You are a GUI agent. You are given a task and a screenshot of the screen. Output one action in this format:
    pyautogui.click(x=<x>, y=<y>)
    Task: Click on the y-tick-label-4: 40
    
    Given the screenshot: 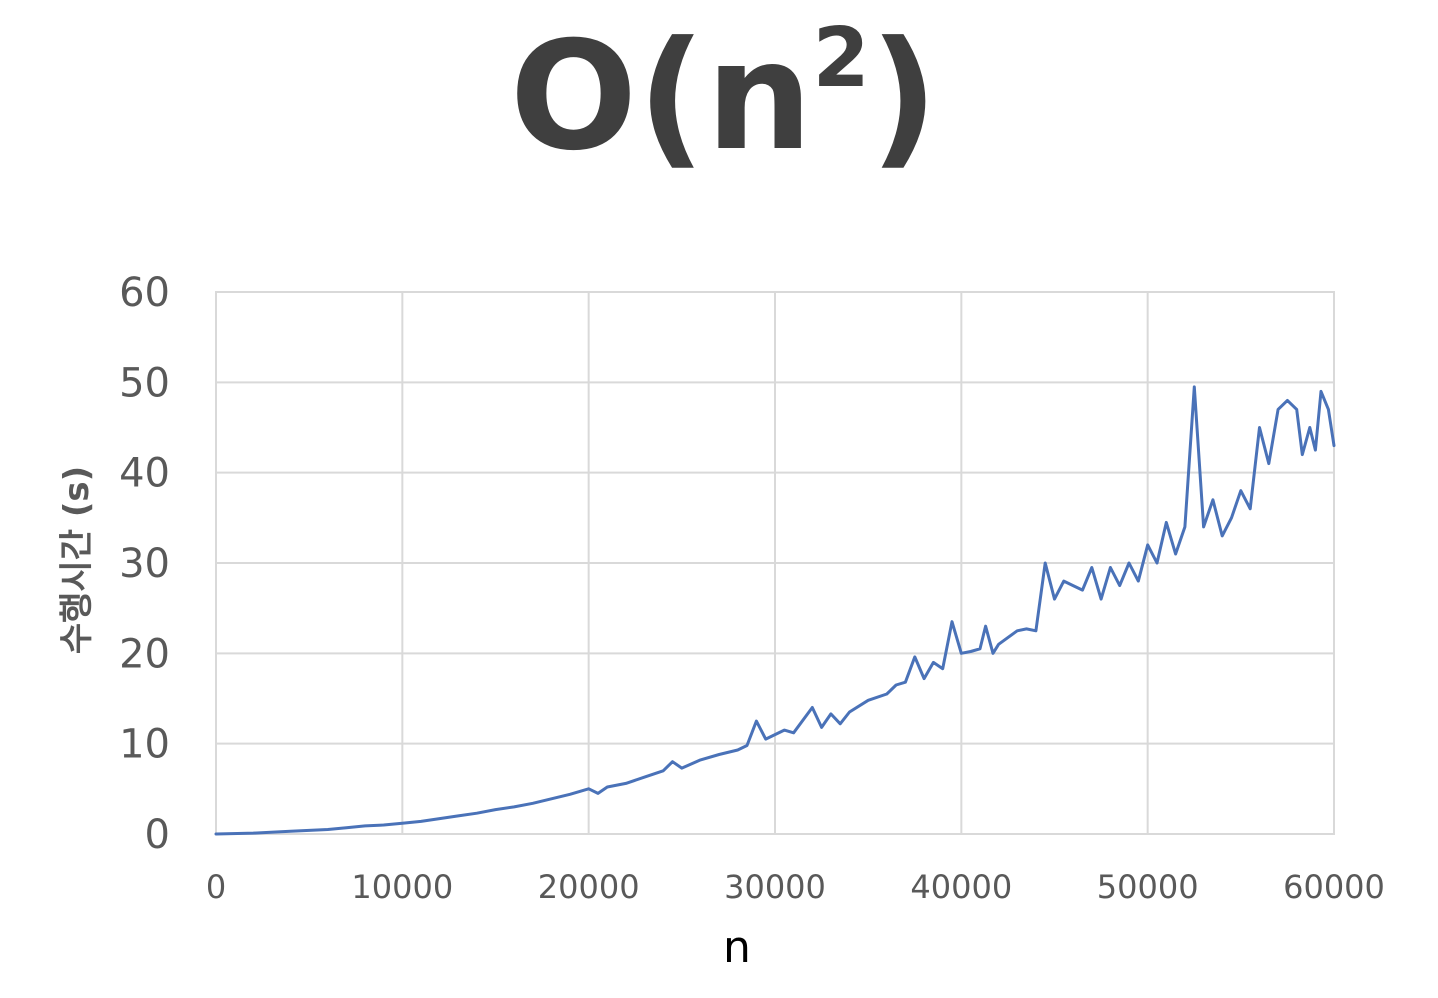 What is the action you would take?
    pyautogui.click(x=144, y=474)
    